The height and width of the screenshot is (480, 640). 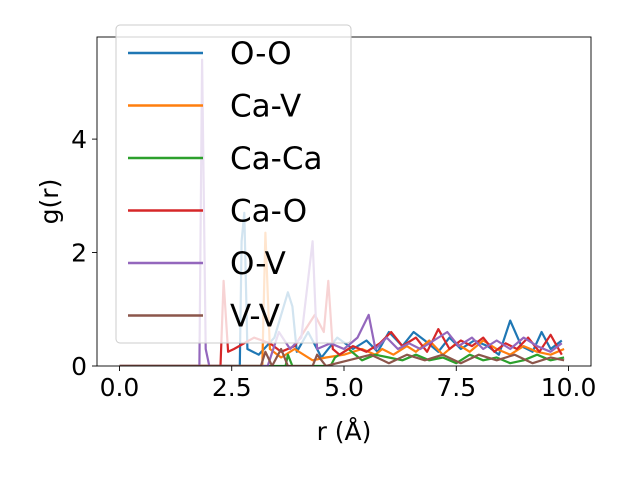 I want to click on legend-label: Ca-V, so click(x=265, y=107).